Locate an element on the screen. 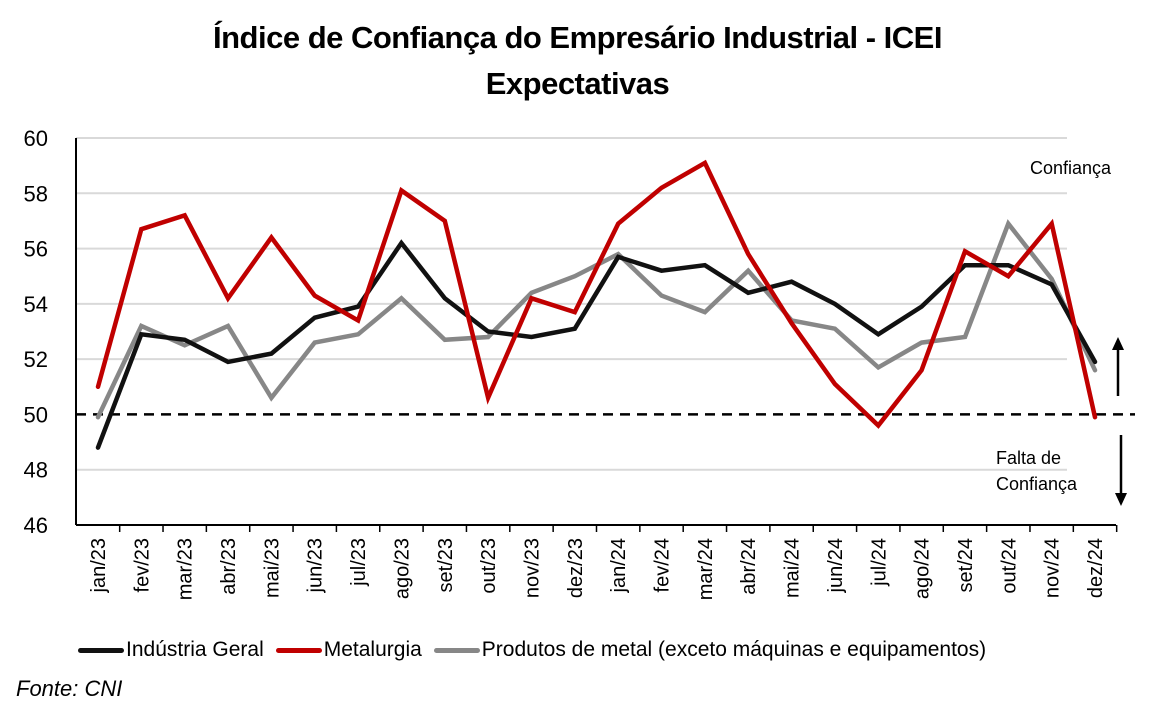 This screenshot has width=1155, height=723. legend-item-metalurgia: Metalurgia is located at coordinates (348, 650).